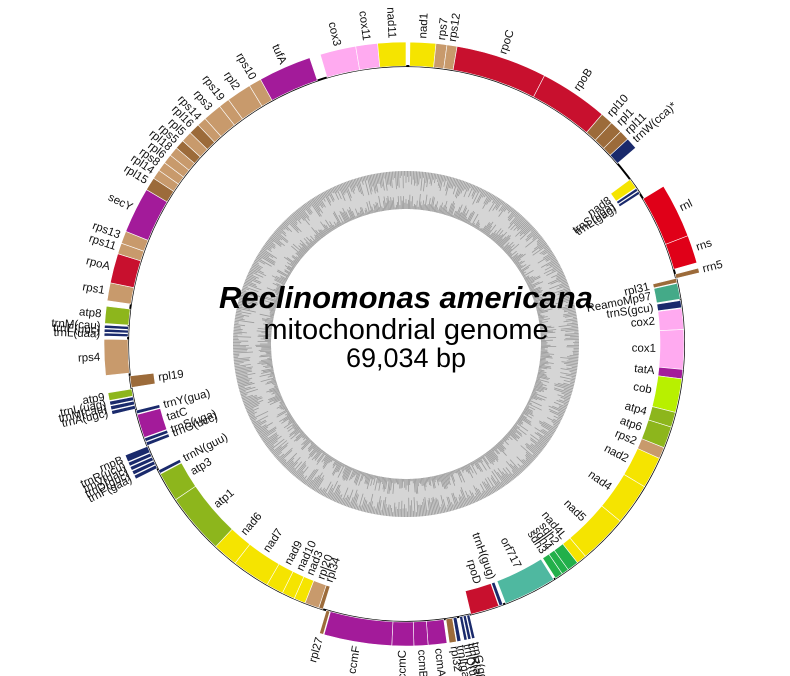  I want to click on gene-block-trng-ucc, so click(157, 440).